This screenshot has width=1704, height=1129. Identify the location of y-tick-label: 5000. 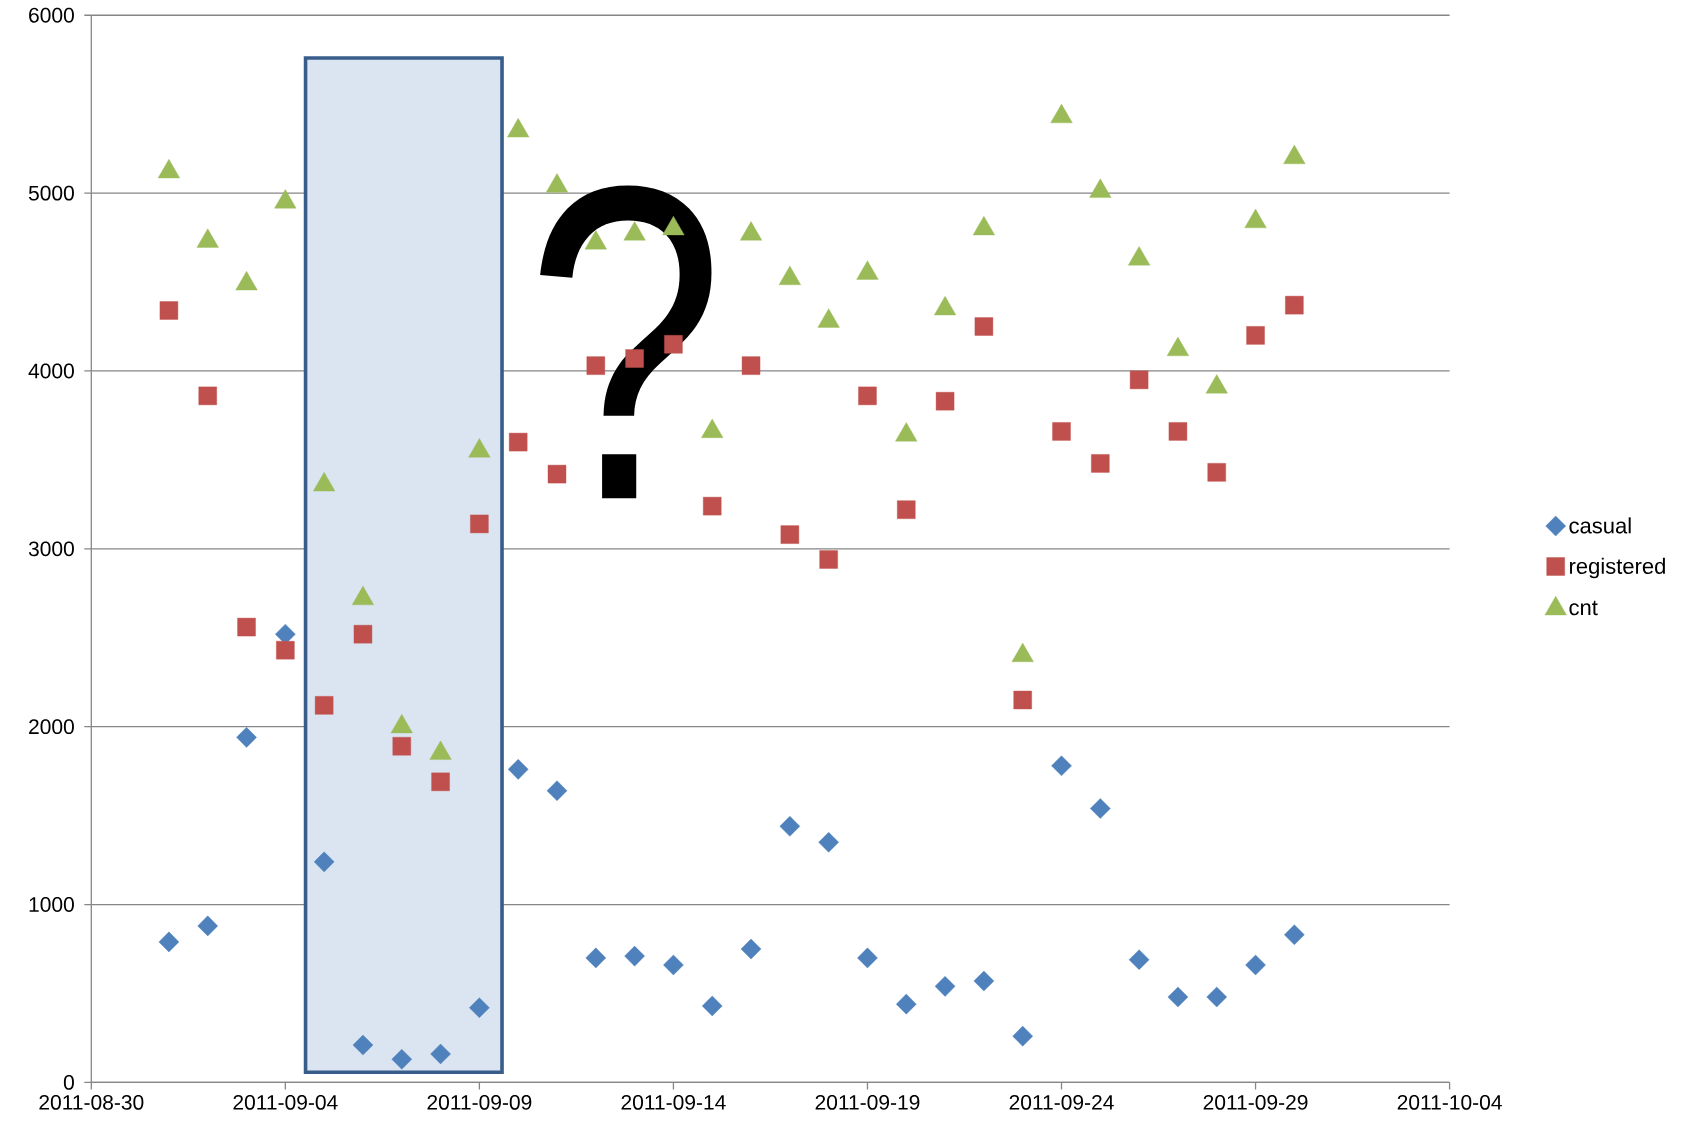
(51, 193).